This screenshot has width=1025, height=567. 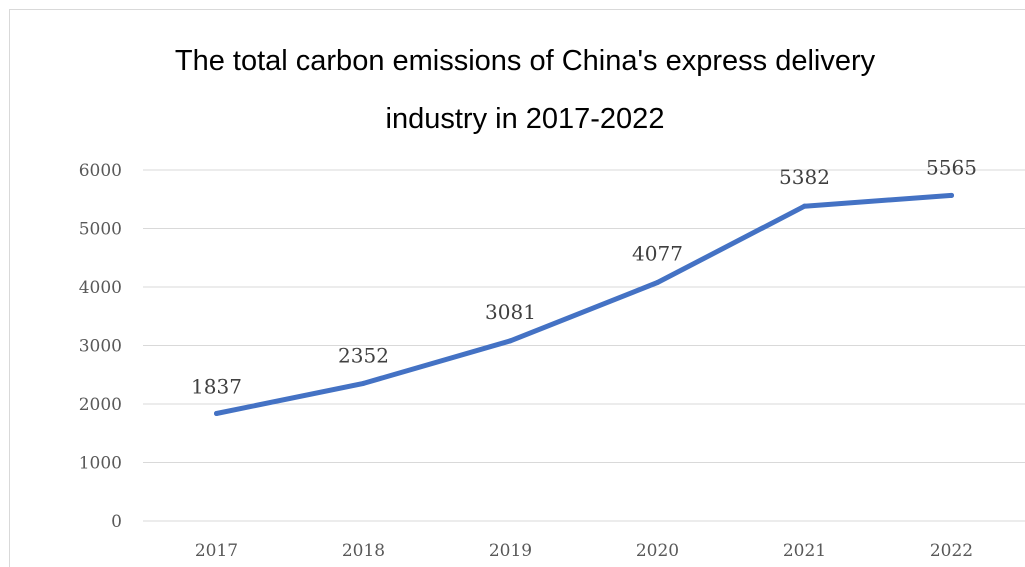 What do you see at coordinates (951, 195) in the screenshot?
I see `data-point-2022` at bounding box center [951, 195].